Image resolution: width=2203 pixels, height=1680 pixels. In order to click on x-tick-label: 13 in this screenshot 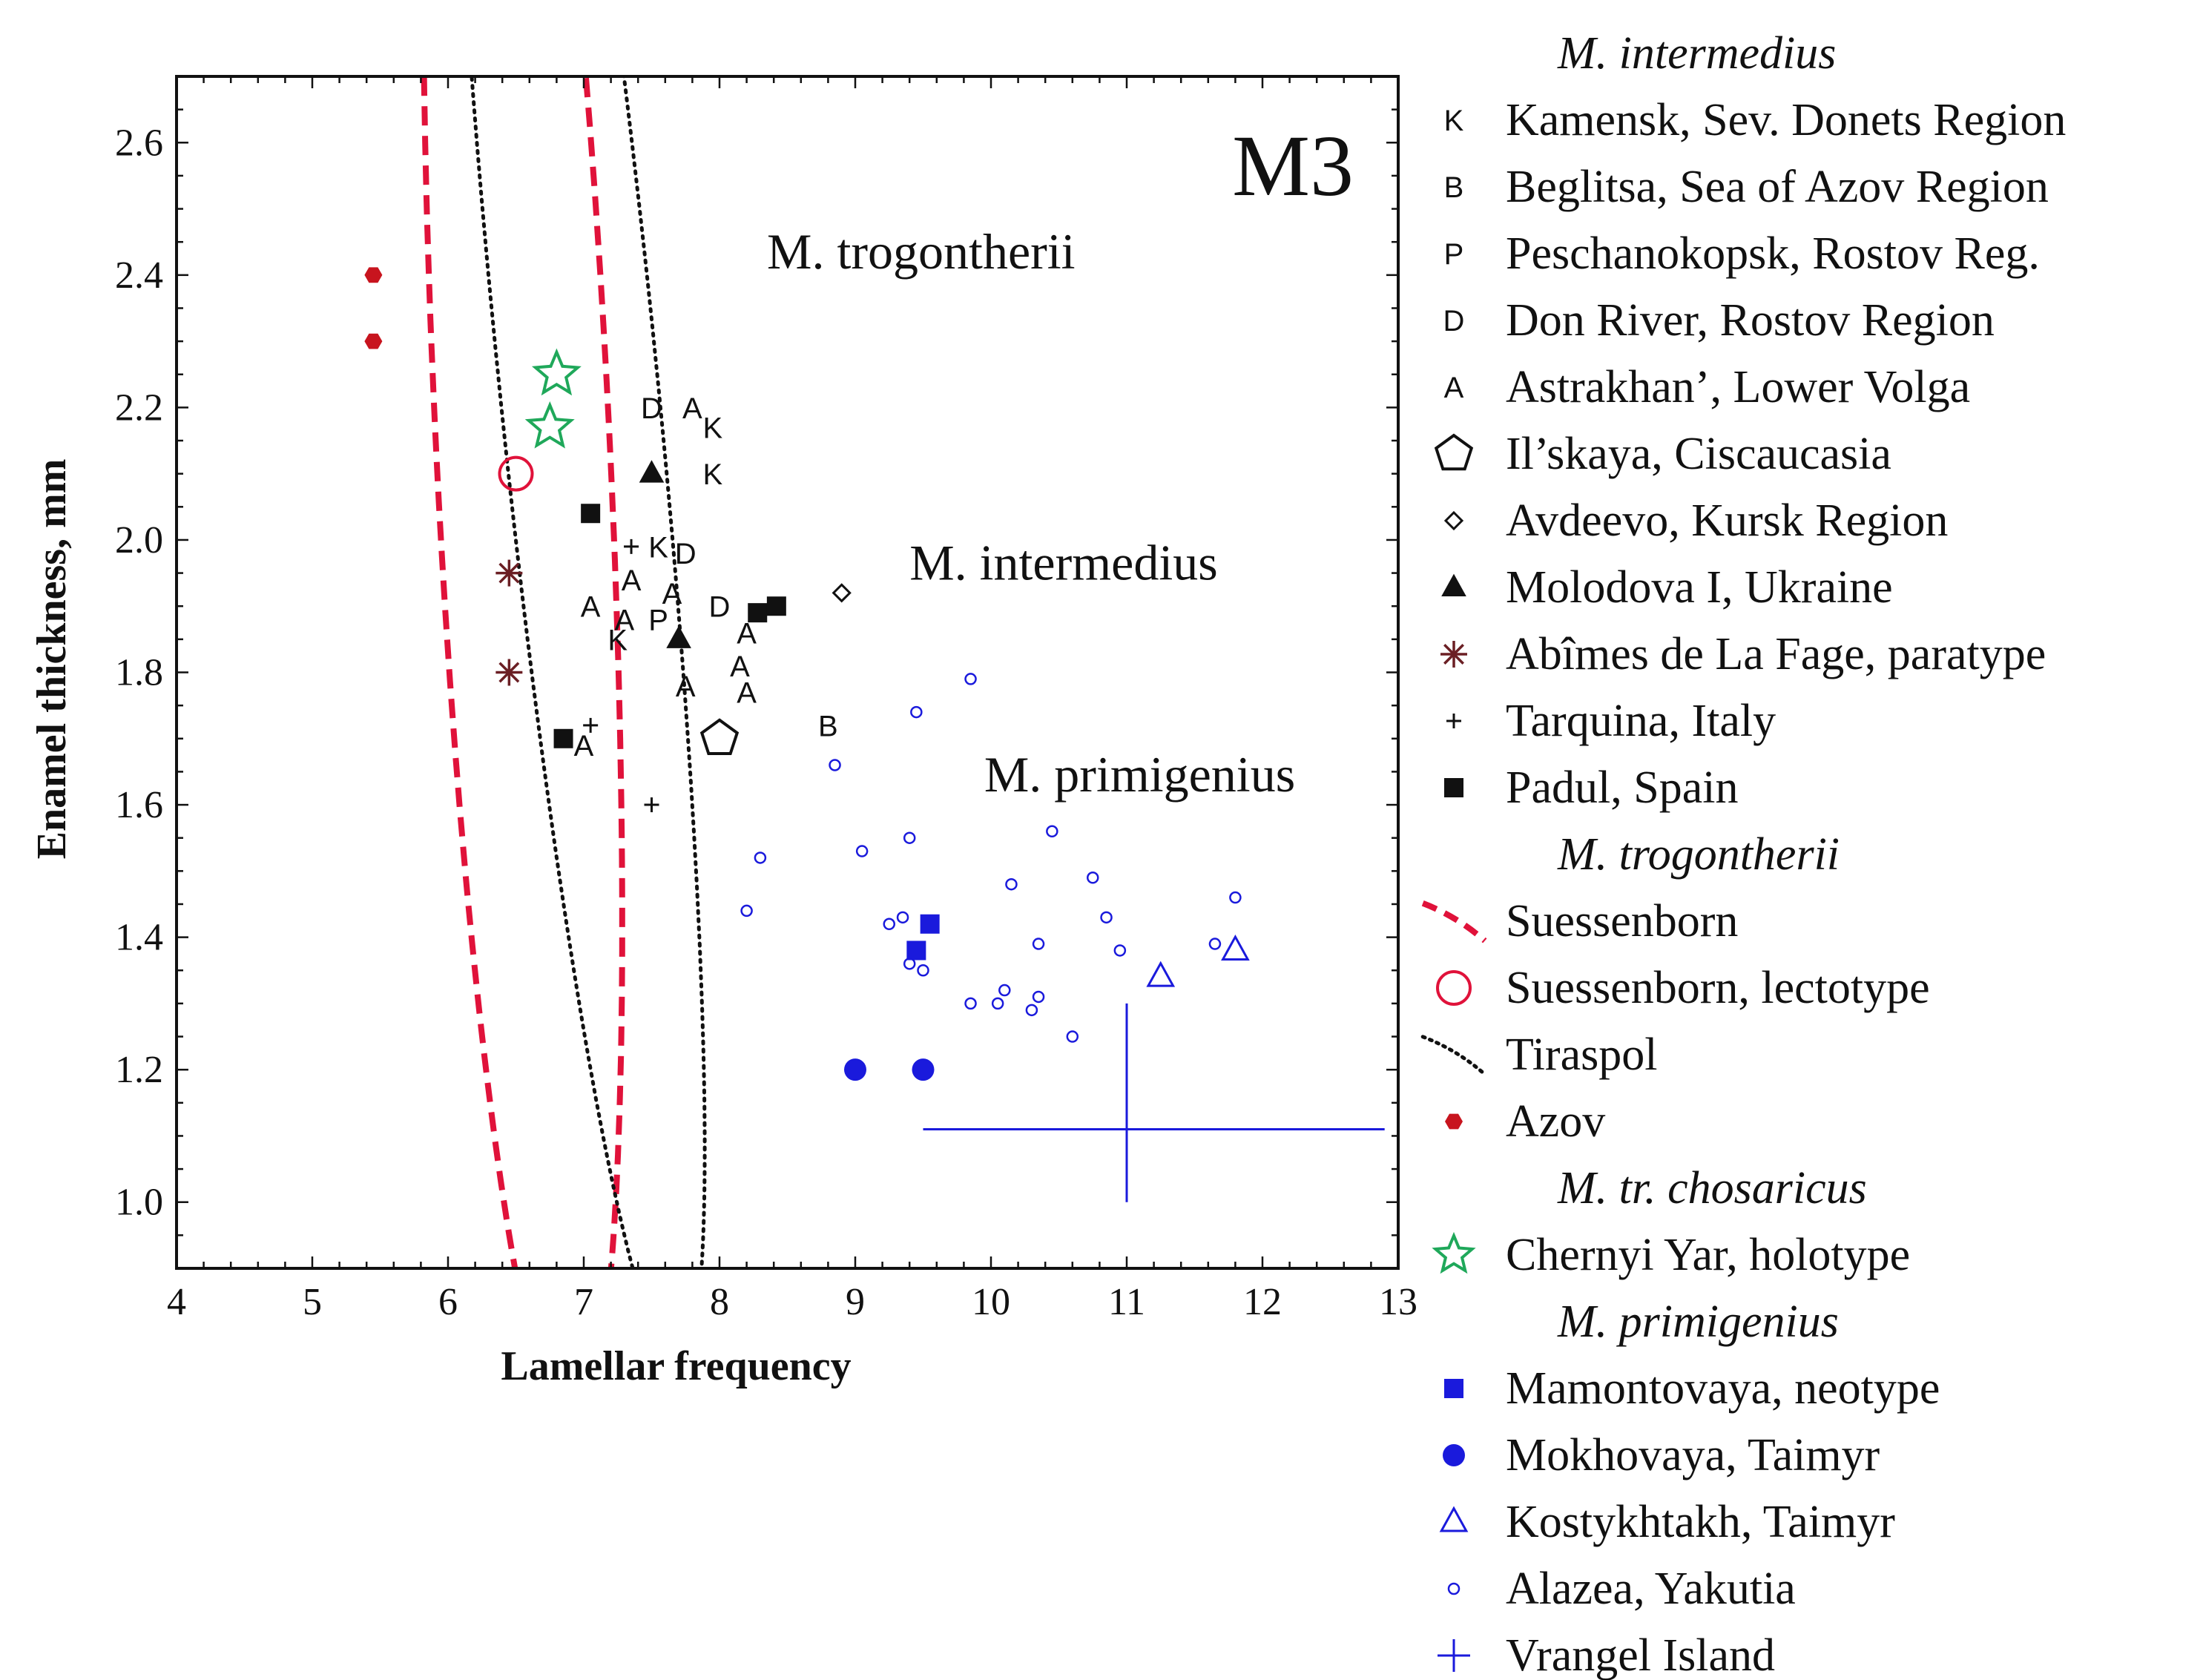, I will do `click(1398, 1302)`.